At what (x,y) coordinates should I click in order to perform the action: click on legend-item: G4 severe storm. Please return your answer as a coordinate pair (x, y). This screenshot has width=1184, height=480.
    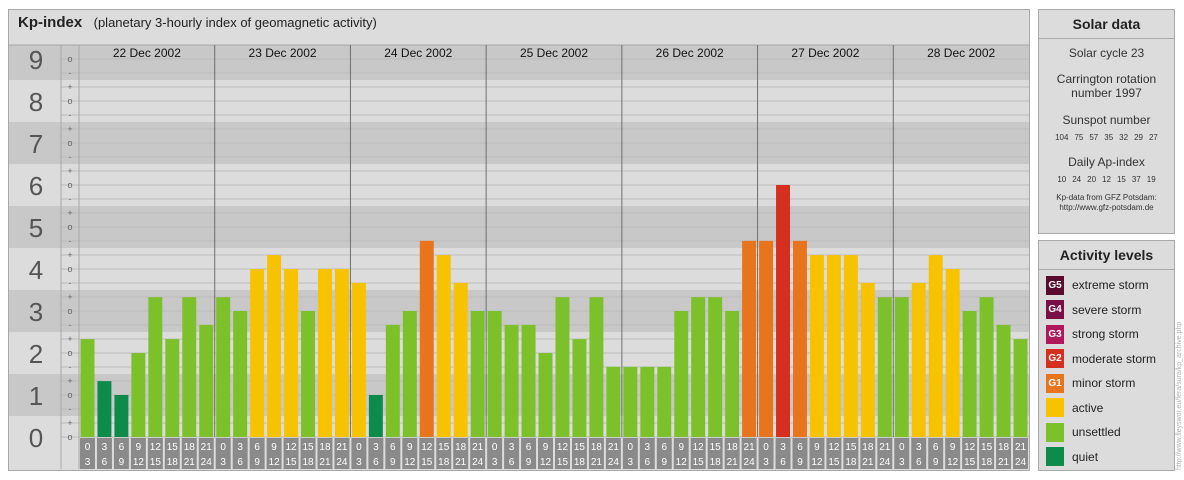
    Looking at the image, I should click on (1093, 310).